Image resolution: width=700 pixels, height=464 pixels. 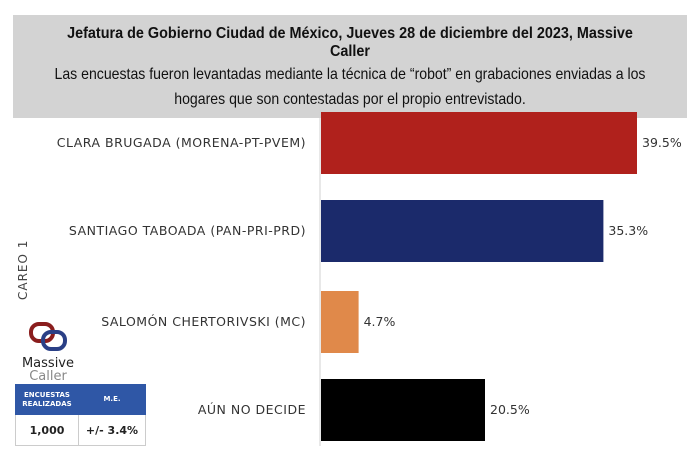 What do you see at coordinates (181, 142) in the screenshot?
I see `category-label: CLARA BRUGADA (MORENA-PT-PVEM)` at bounding box center [181, 142].